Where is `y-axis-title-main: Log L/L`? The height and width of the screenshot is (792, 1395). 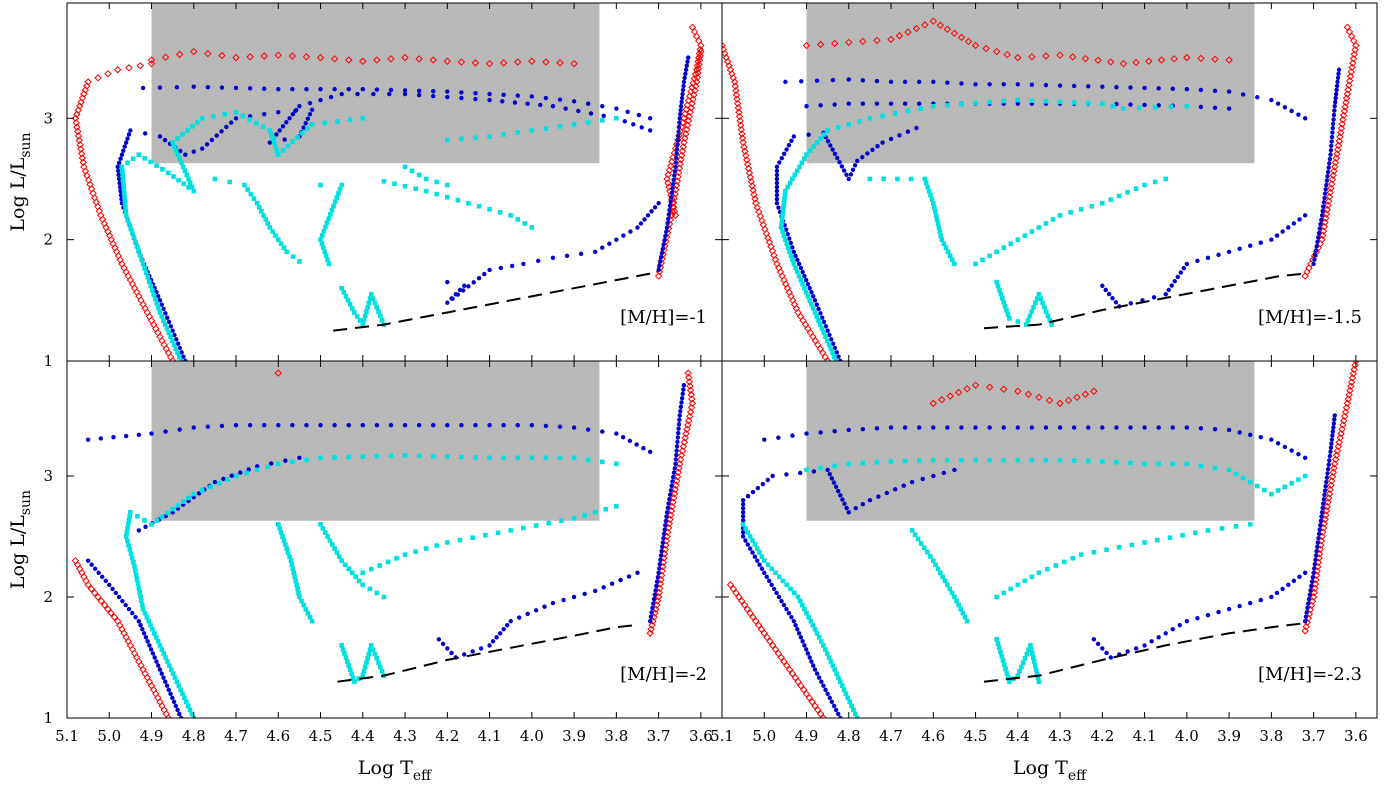 y-axis-title-main: Log L/L is located at coordinates (18, 194).